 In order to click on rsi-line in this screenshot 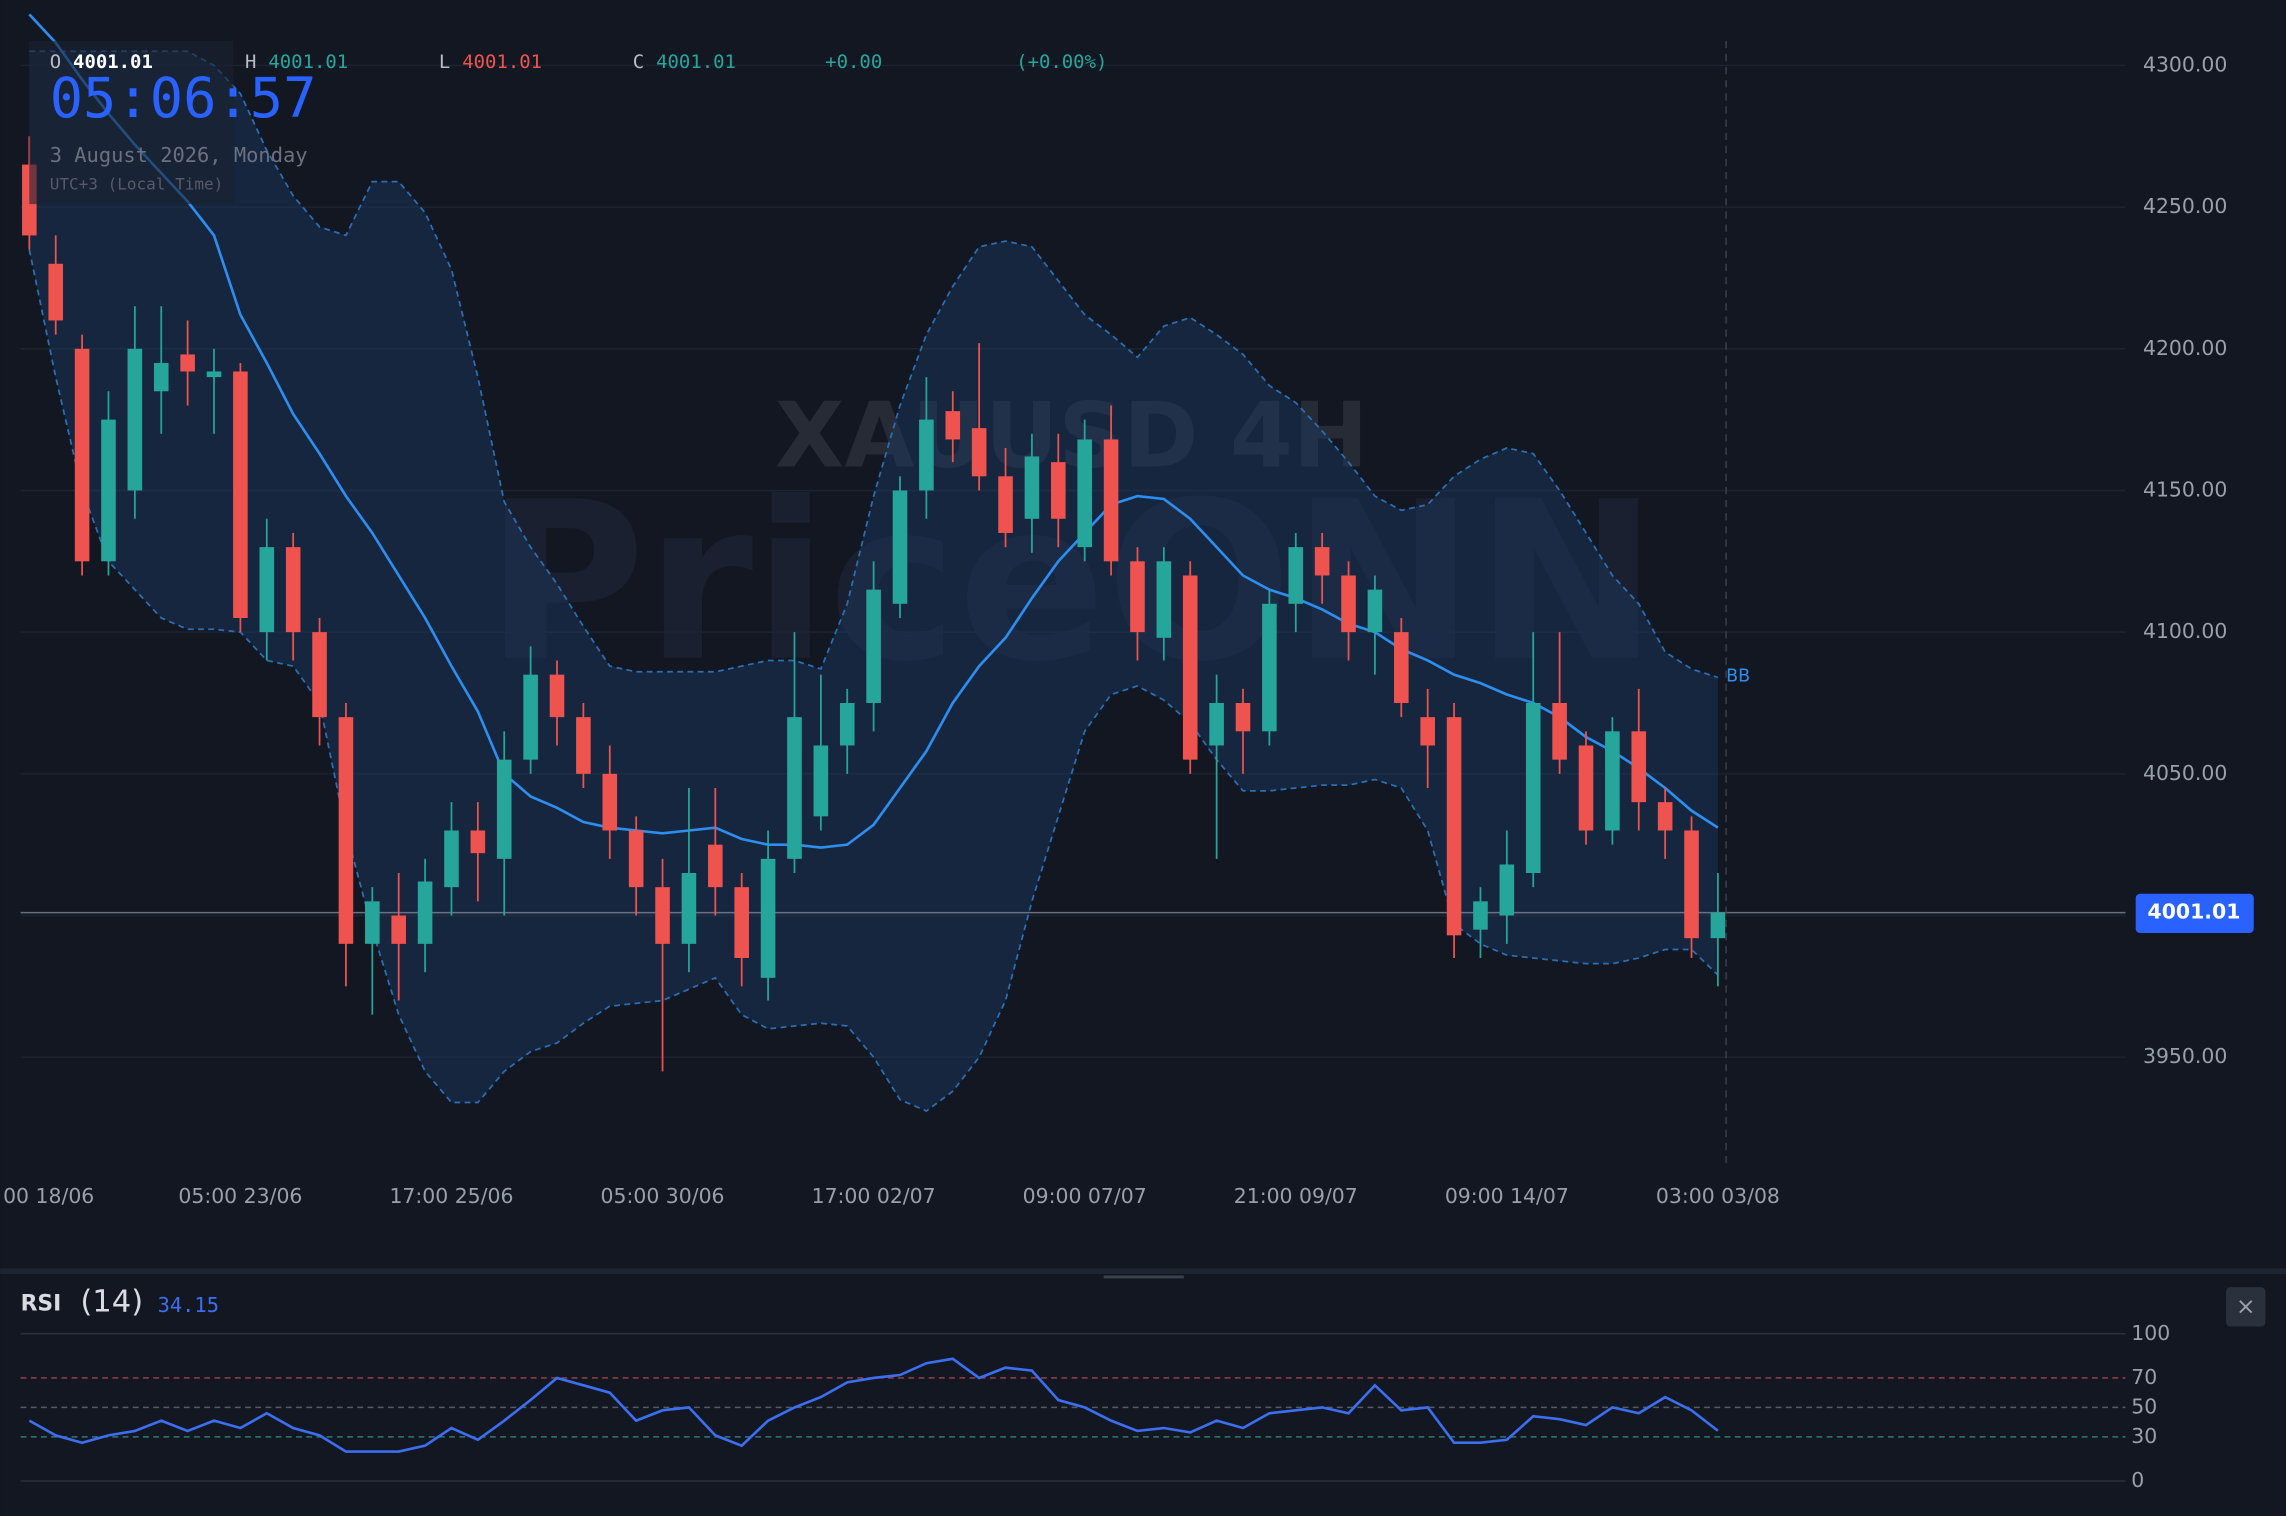, I will do `click(873, 1405)`.